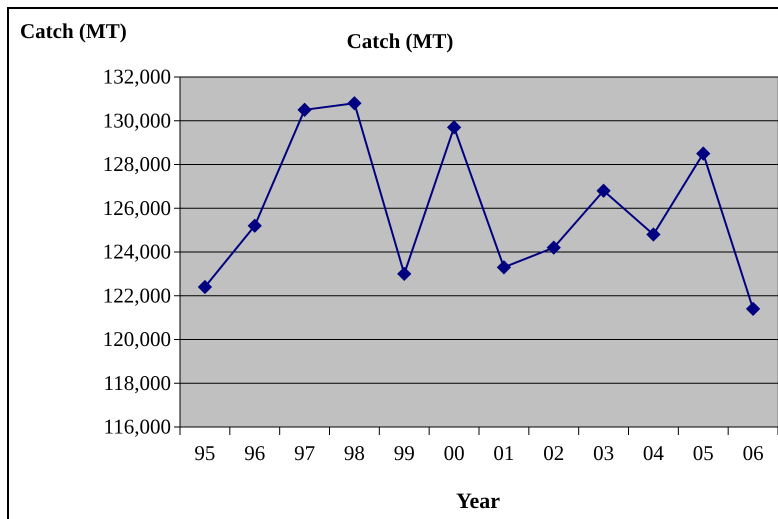  I want to click on x-tick-label: 96, so click(255, 452).